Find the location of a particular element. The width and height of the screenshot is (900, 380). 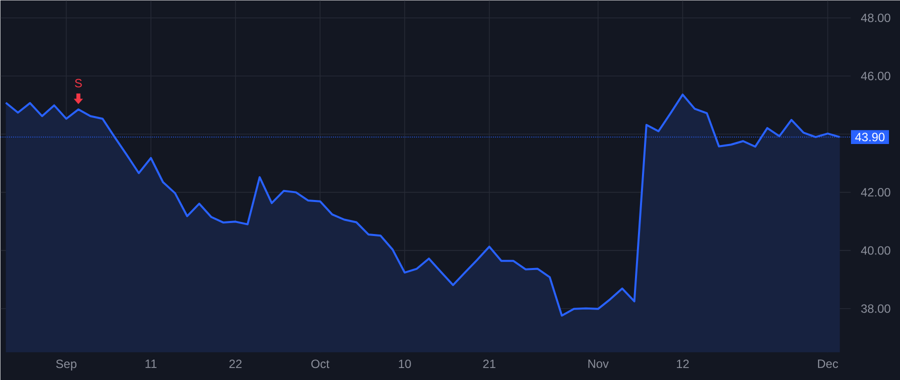

x-tick-label: Oct is located at coordinates (320, 363).